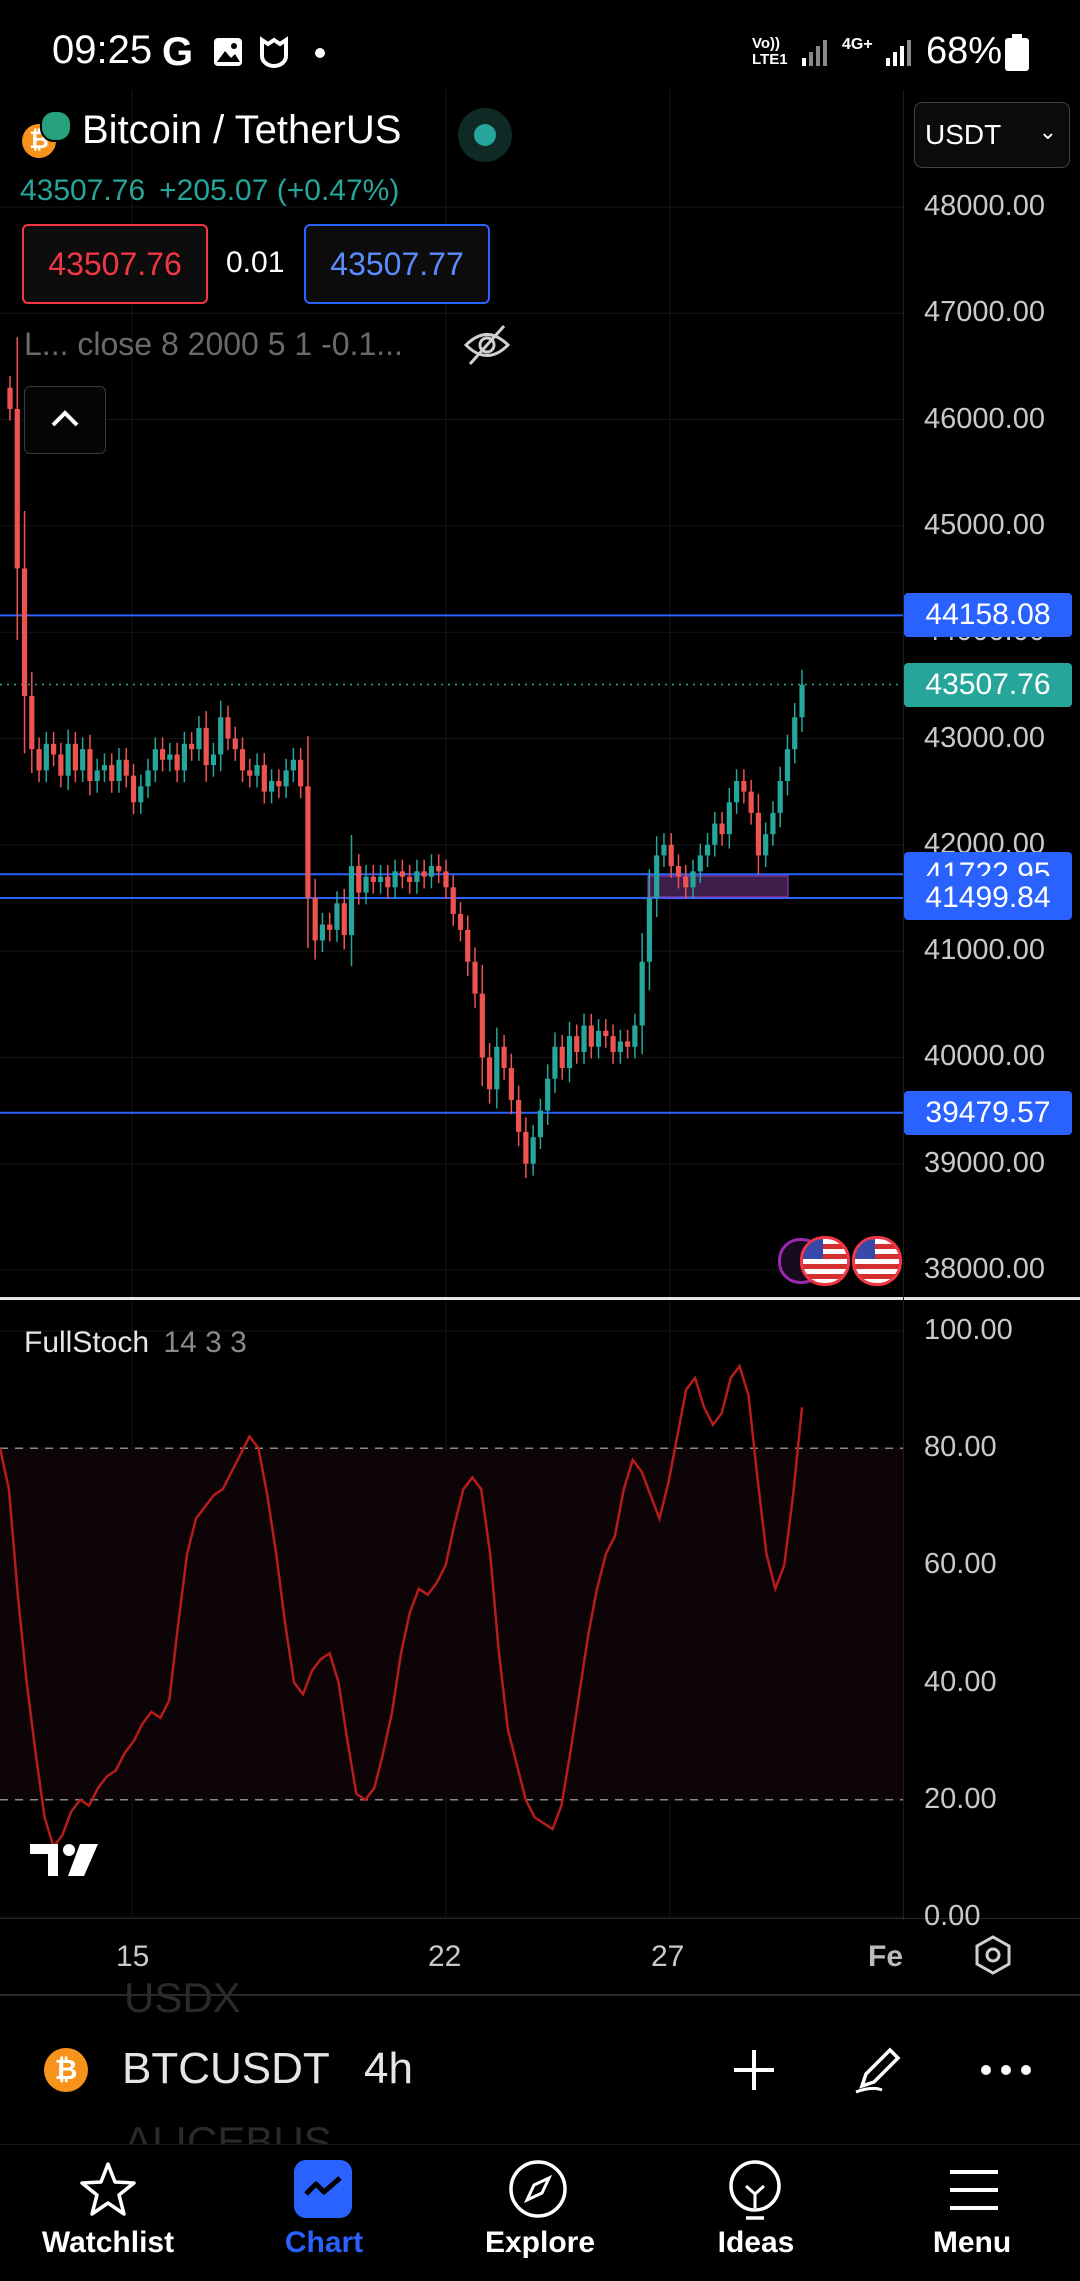 The width and height of the screenshot is (1080, 2281). Describe the element at coordinates (984, 1162) in the screenshot. I see `price-axis-label: 39000.00` at that location.